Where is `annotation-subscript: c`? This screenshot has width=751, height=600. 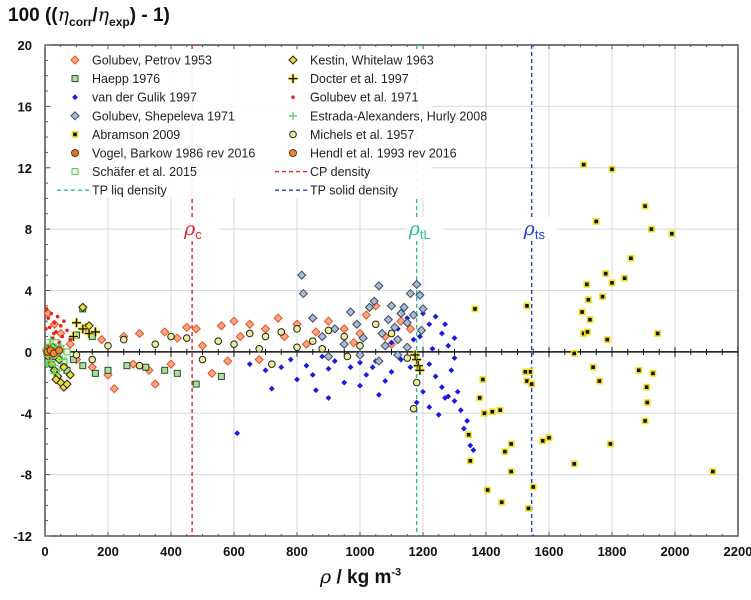
annotation-subscript: c is located at coordinates (198, 234).